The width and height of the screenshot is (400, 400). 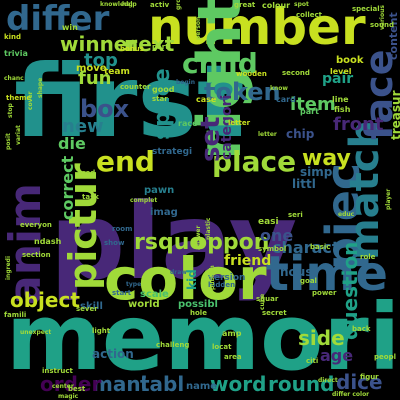 What do you see at coordinates (233, 357) in the screenshot?
I see `cloud-word-area: area` at bounding box center [233, 357].